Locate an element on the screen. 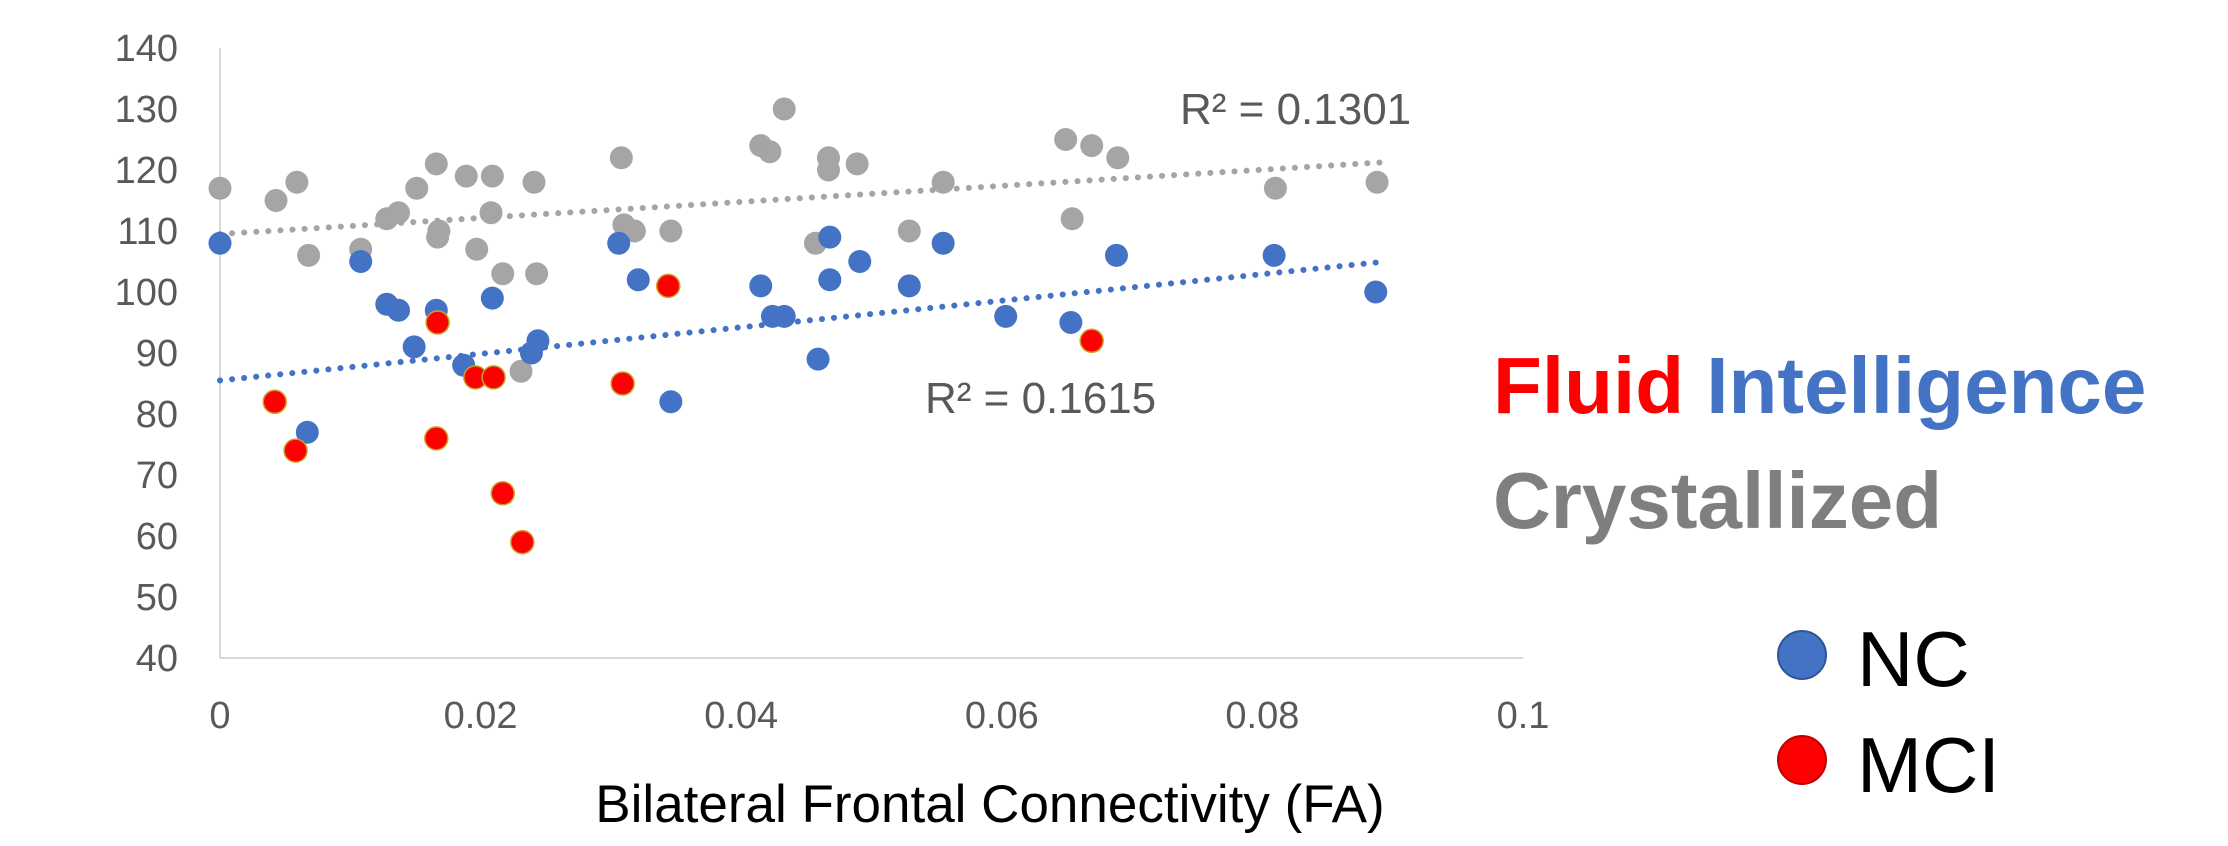  x-tick-label: 0.08 is located at coordinates (1262, 716).